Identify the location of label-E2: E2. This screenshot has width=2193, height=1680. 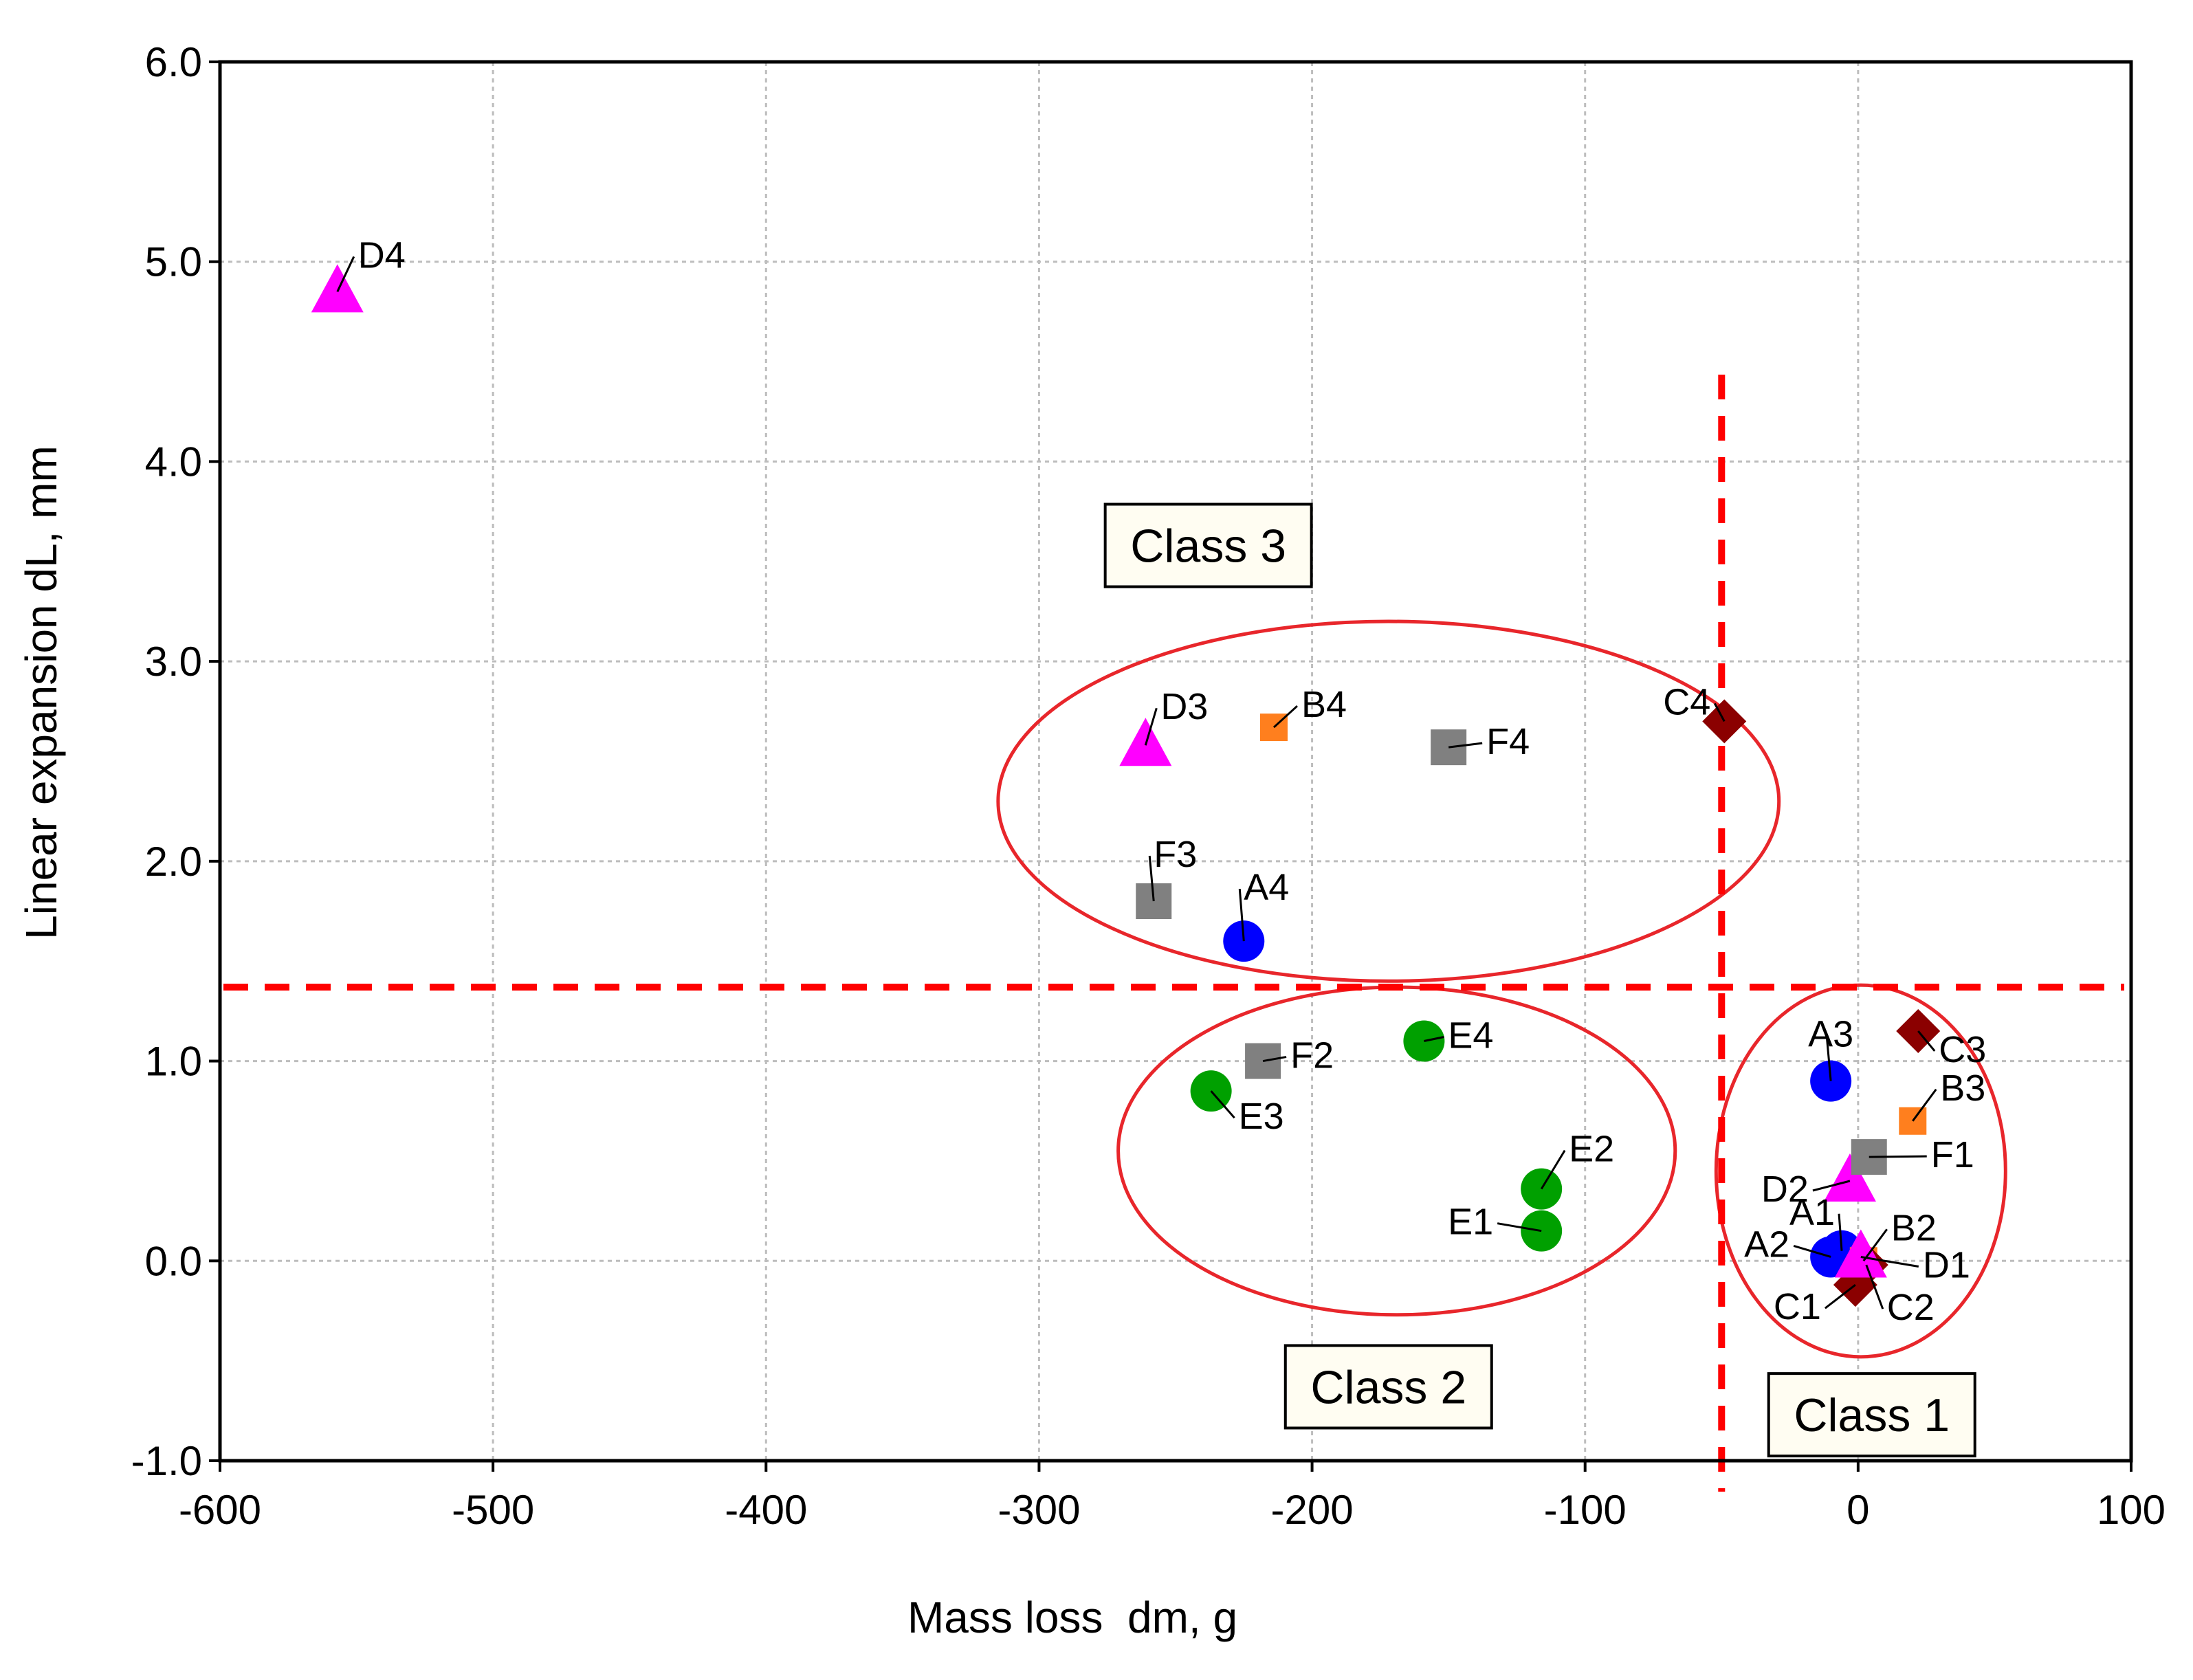
(1592, 1149).